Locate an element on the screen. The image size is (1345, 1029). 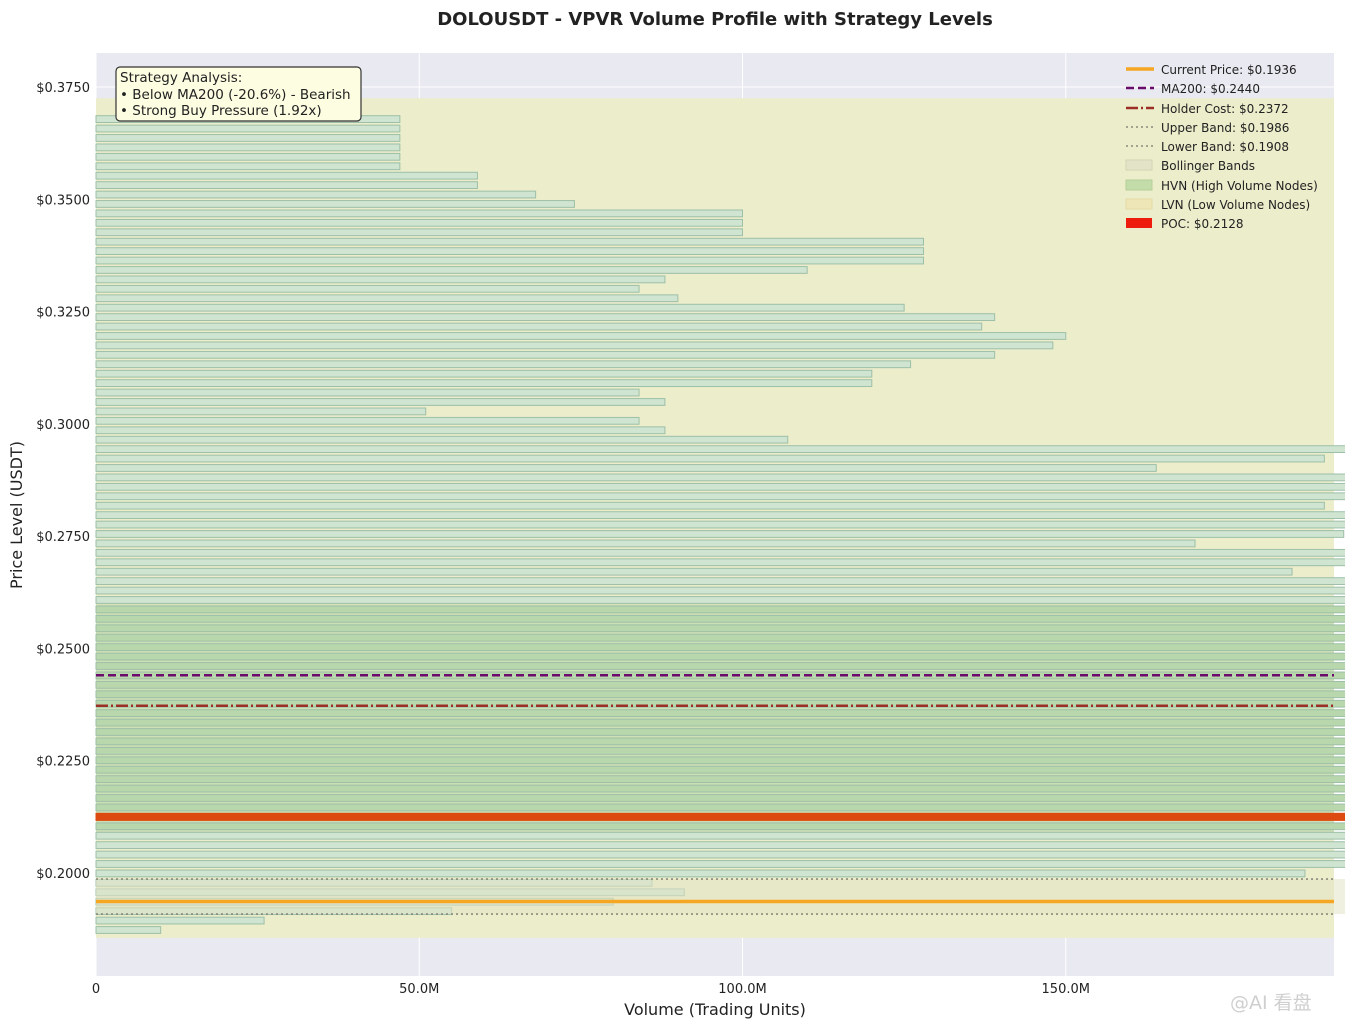
watermark: @AI 看盘 is located at coordinates (1271, 1003).